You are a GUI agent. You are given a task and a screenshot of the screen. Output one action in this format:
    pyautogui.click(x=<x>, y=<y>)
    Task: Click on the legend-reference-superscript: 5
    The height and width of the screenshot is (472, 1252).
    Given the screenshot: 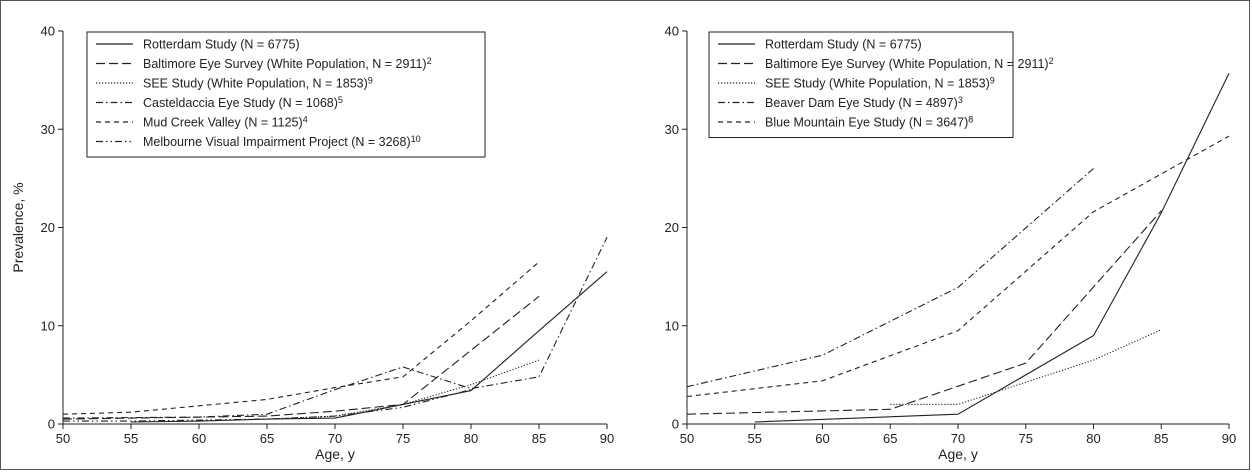 What is the action you would take?
    pyautogui.click(x=340, y=100)
    